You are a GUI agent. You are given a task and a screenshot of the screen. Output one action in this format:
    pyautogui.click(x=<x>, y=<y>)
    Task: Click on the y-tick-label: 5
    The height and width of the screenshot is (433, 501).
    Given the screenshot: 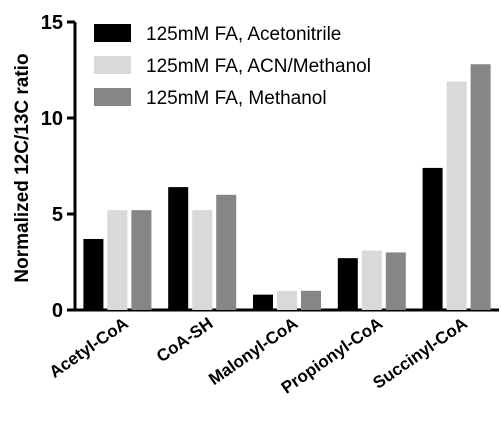 What is the action you would take?
    pyautogui.click(x=57, y=215)
    